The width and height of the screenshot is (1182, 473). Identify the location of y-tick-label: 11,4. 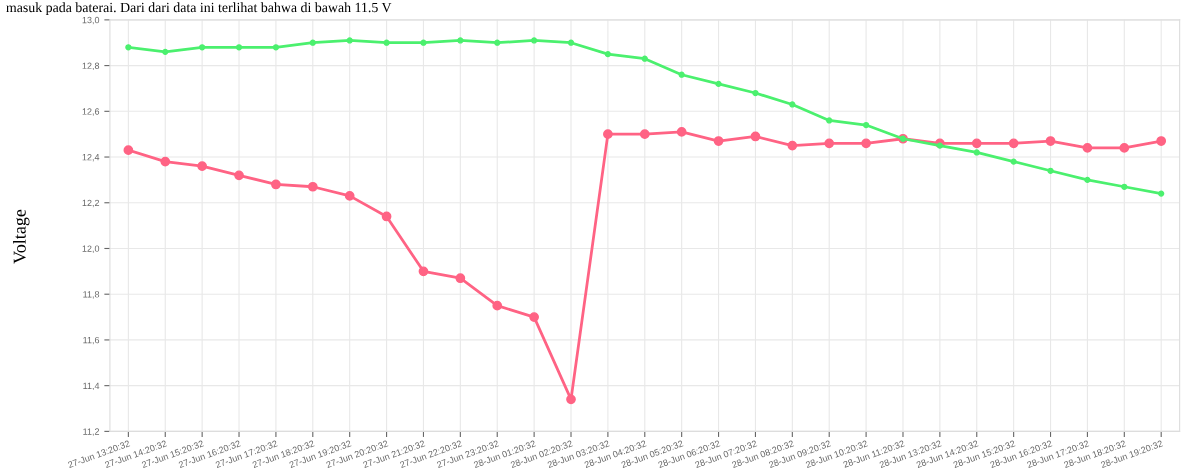
(91, 386).